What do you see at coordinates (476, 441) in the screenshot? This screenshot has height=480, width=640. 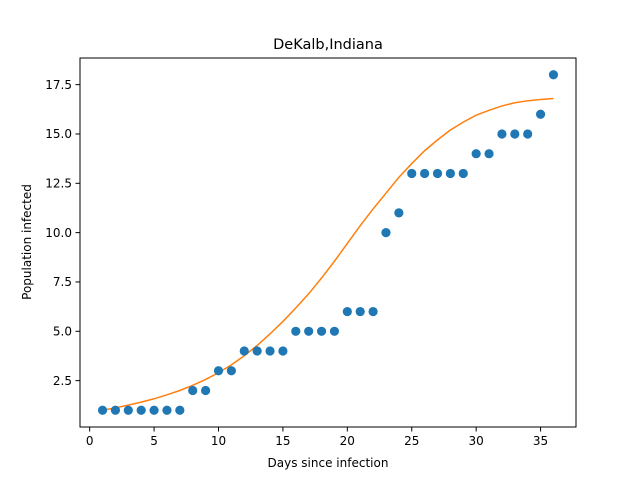 I see `x-tick-label: 30` at bounding box center [476, 441].